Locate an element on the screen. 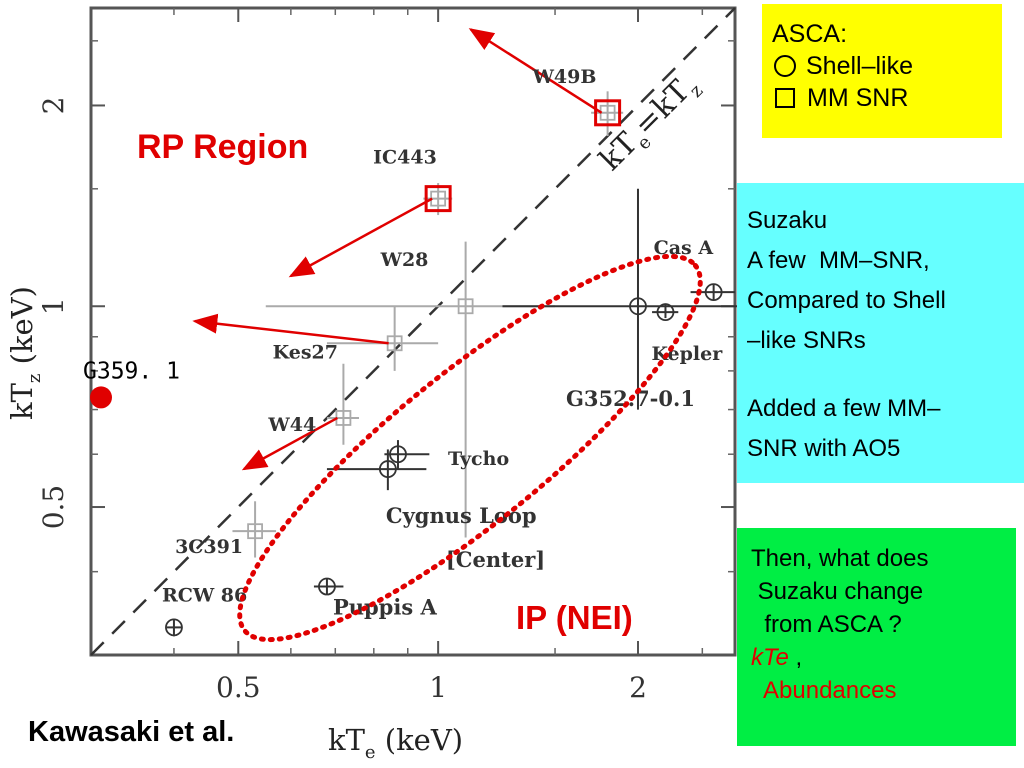 Image resolution: width=1024 pixels, height=768 pixels. point-label: IC443 is located at coordinates (405, 158).